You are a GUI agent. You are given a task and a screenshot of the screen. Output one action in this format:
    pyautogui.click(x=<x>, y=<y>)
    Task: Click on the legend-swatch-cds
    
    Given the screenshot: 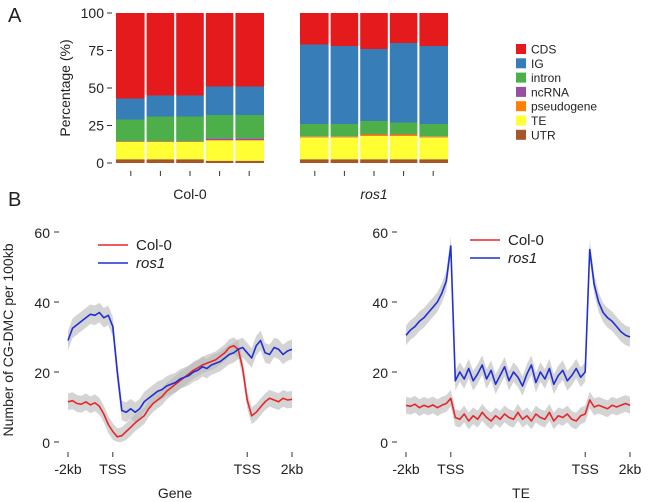 What is the action you would take?
    pyautogui.click(x=521, y=49)
    